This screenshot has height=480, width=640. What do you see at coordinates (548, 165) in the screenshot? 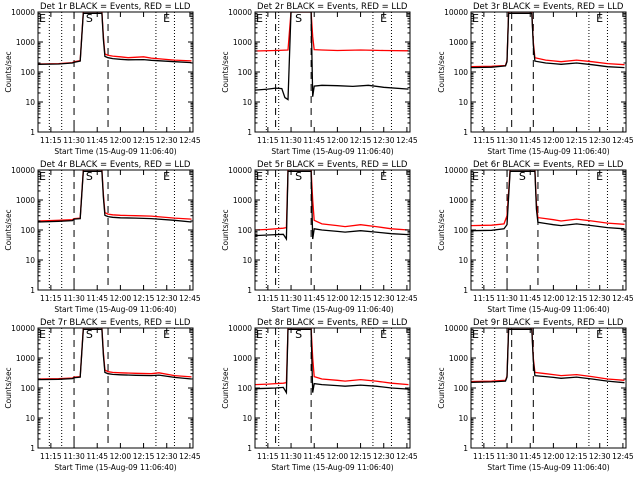
I see `panel-title: Det 6r BLACK = Events, RED = LLD` at bounding box center [548, 165].